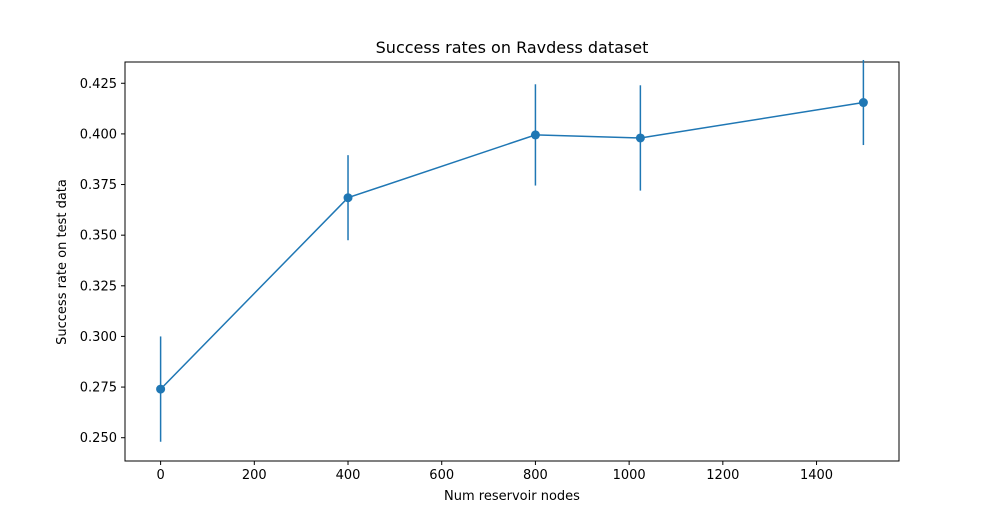 The height and width of the screenshot is (518, 999). Describe the element at coordinates (535, 475) in the screenshot. I see `x-tick-label: 800` at that location.